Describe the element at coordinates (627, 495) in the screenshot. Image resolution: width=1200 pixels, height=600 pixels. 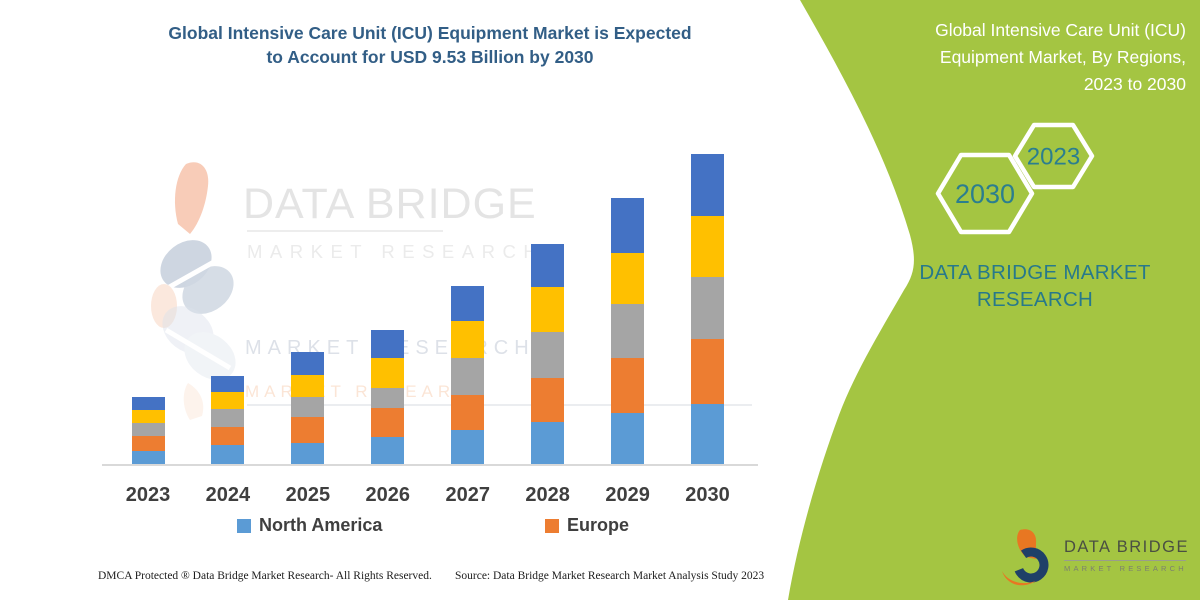
I see `x-axis-label: 2029` at that location.